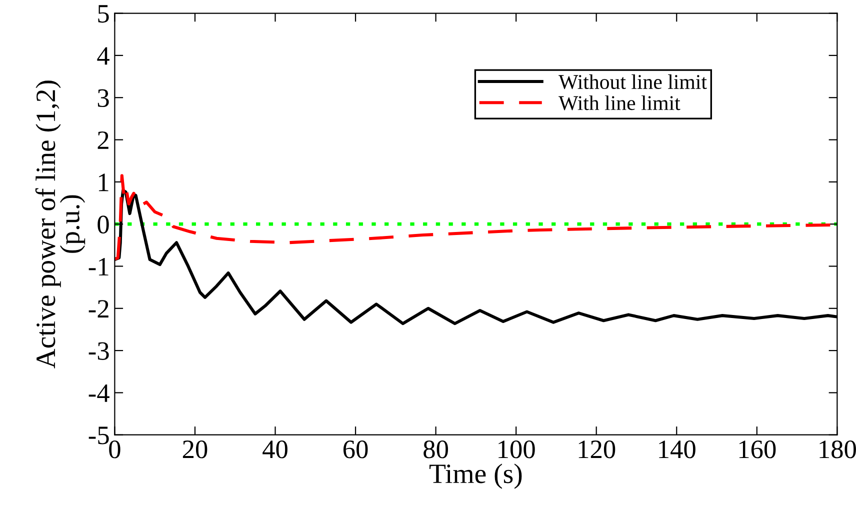 Image resolution: width=856 pixels, height=511 pixels. What do you see at coordinates (516, 449) in the screenshot?
I see `x-tick-label: 100` at bounding box center [516, 449].